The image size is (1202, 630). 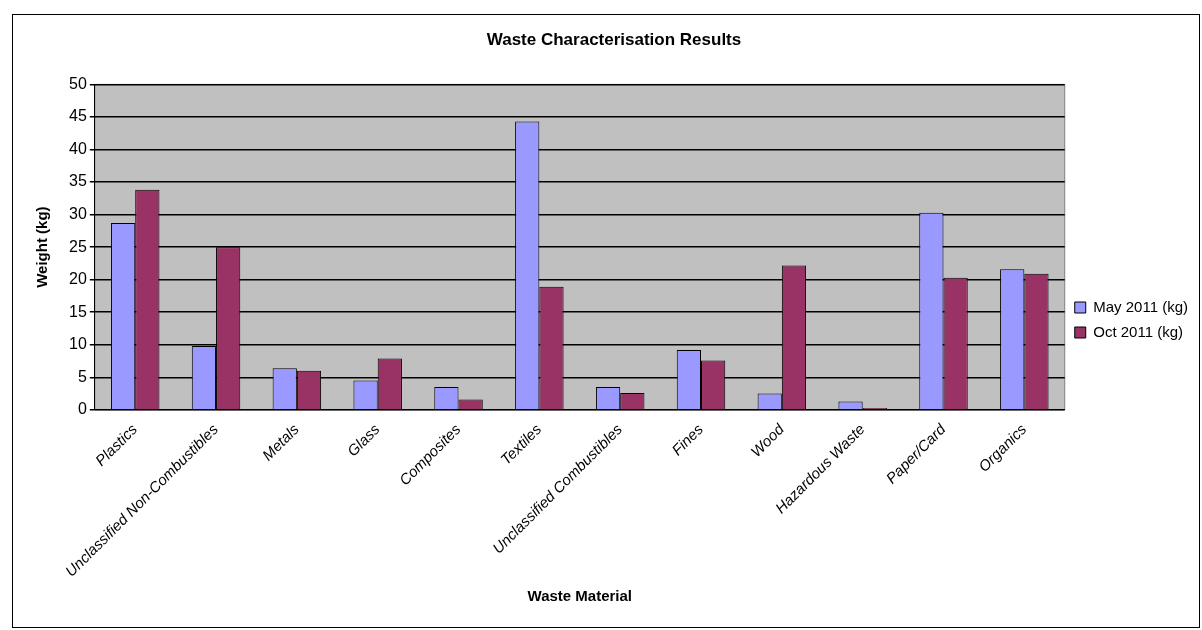 I want to click on y-tick-label: 15, so click(x=78, y=311).